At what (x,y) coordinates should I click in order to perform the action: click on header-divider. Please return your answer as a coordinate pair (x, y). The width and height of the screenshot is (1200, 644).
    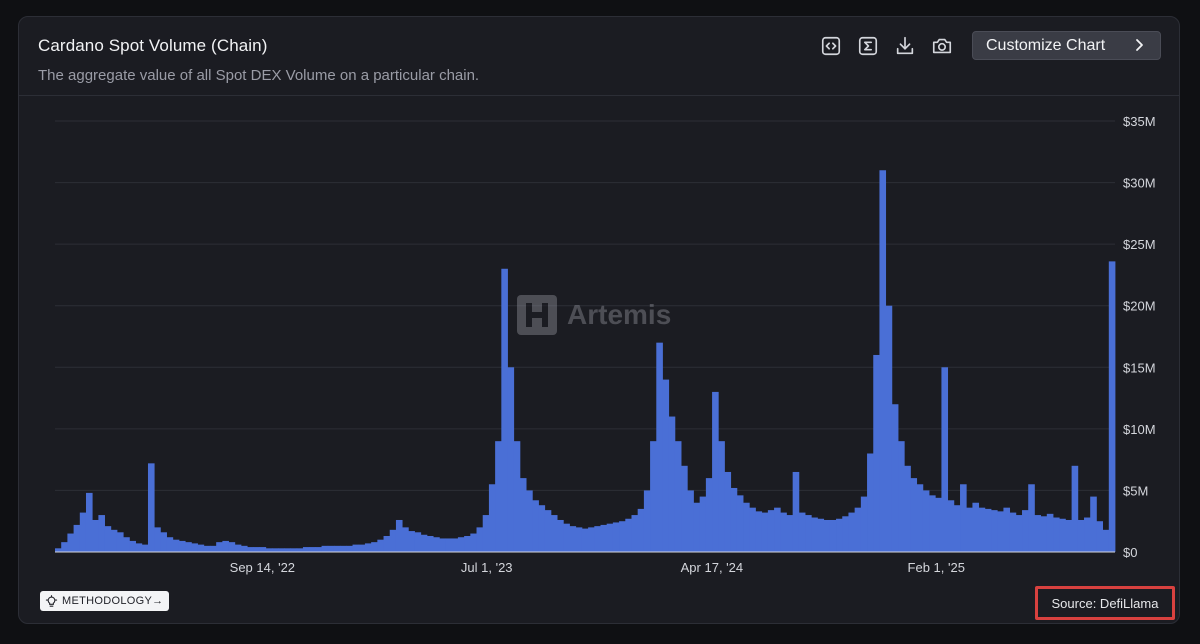
    Looking at the image, I should click on (599, 95).